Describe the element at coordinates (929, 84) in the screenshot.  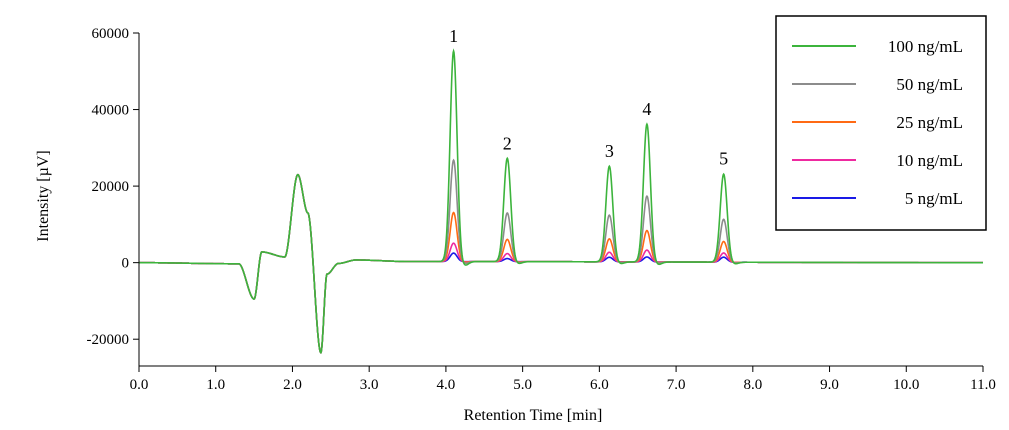
I see `legend-label: 50 ng/mL` at that location.